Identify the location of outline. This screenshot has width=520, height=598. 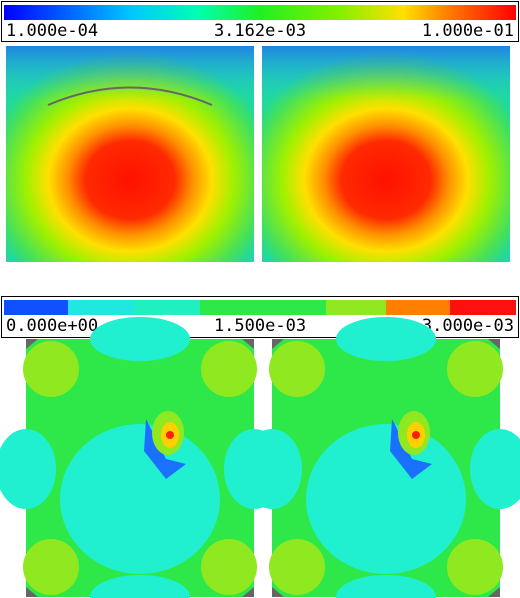
(130, 96).